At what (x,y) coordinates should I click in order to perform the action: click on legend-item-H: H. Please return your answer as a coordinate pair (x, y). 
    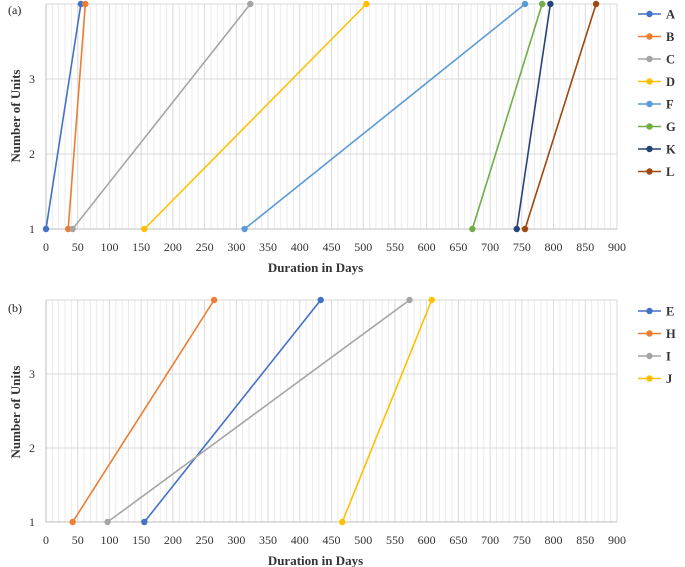
    Looking at the image, I should click on (657, 334).